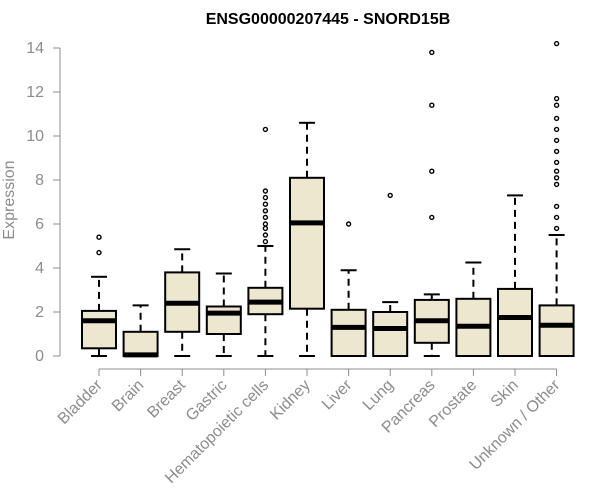 This screenshot has height=500, width=600. Describe the element at coordinates (35, 48) in the screenshot. I see `y-tick-label: 14` at that location.